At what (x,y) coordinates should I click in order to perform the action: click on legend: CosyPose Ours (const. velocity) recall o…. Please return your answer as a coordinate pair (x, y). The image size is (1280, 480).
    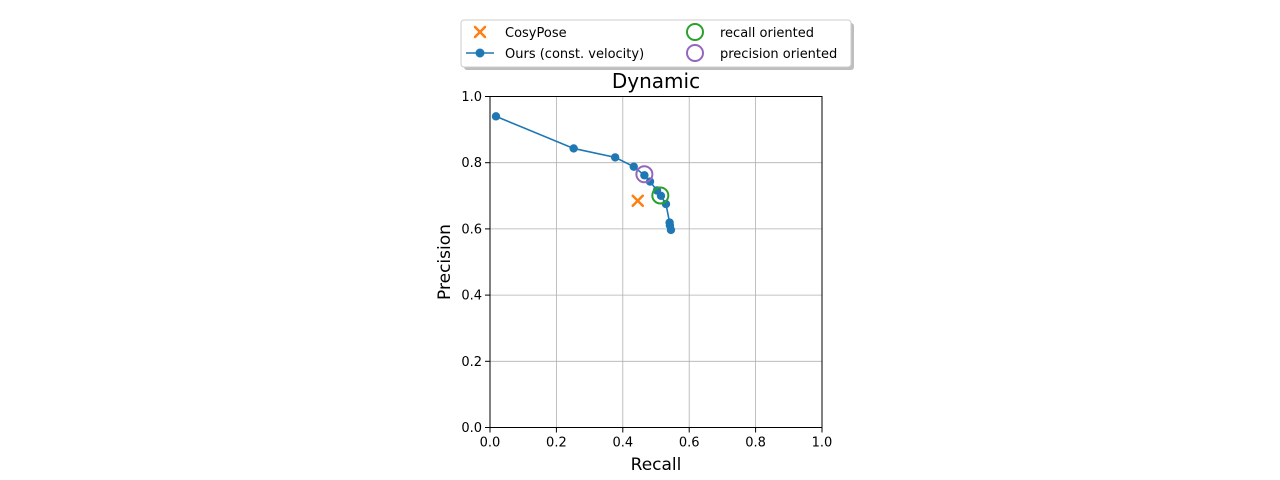
    Looking at the image, I should click on (657, 44).